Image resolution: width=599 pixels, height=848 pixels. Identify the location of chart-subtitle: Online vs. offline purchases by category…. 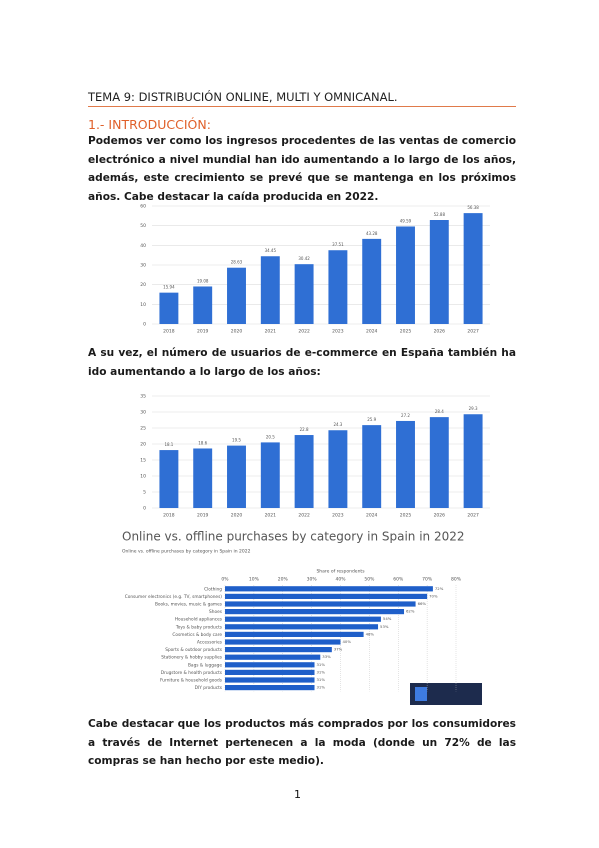
(186, 552).